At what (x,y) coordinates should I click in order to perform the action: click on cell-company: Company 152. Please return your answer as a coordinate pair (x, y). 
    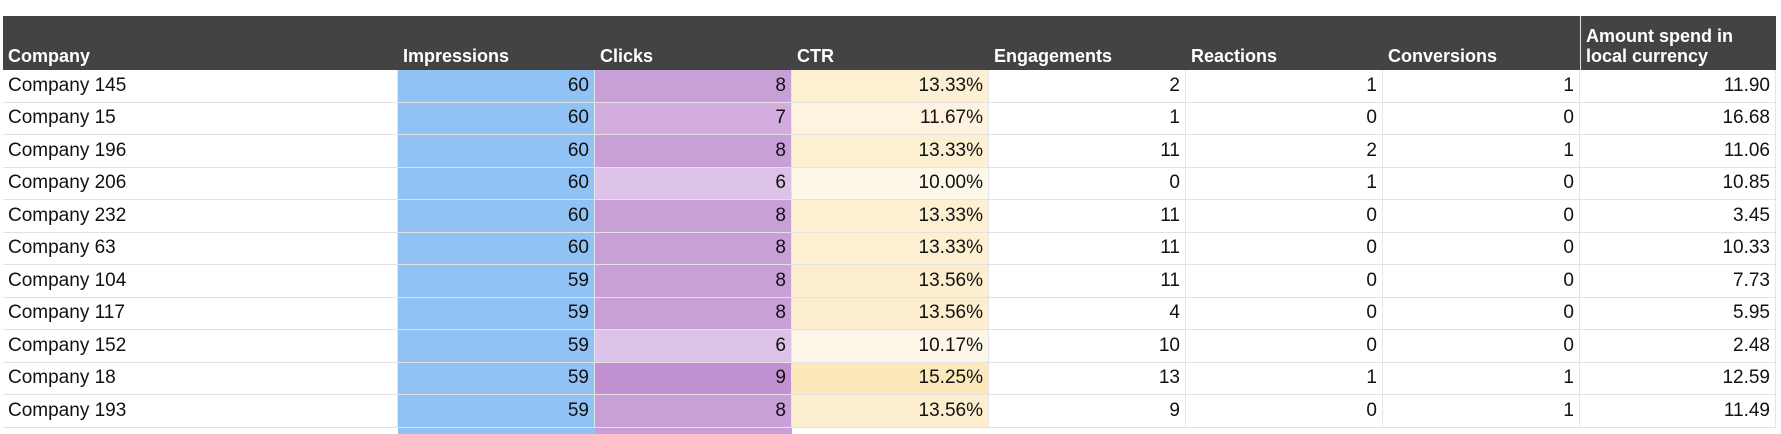
    Looking at the image, I should click on (200, 346).